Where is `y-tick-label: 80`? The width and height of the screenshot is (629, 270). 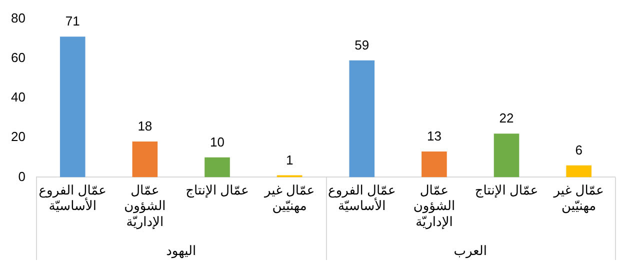
y-tick-label: 80 is located at coordinates (18, 18).